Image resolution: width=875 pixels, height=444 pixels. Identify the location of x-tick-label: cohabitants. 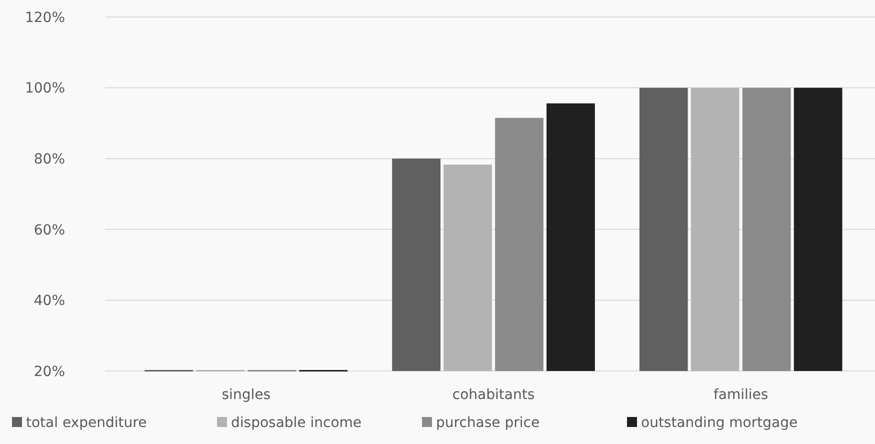
(493, 395).